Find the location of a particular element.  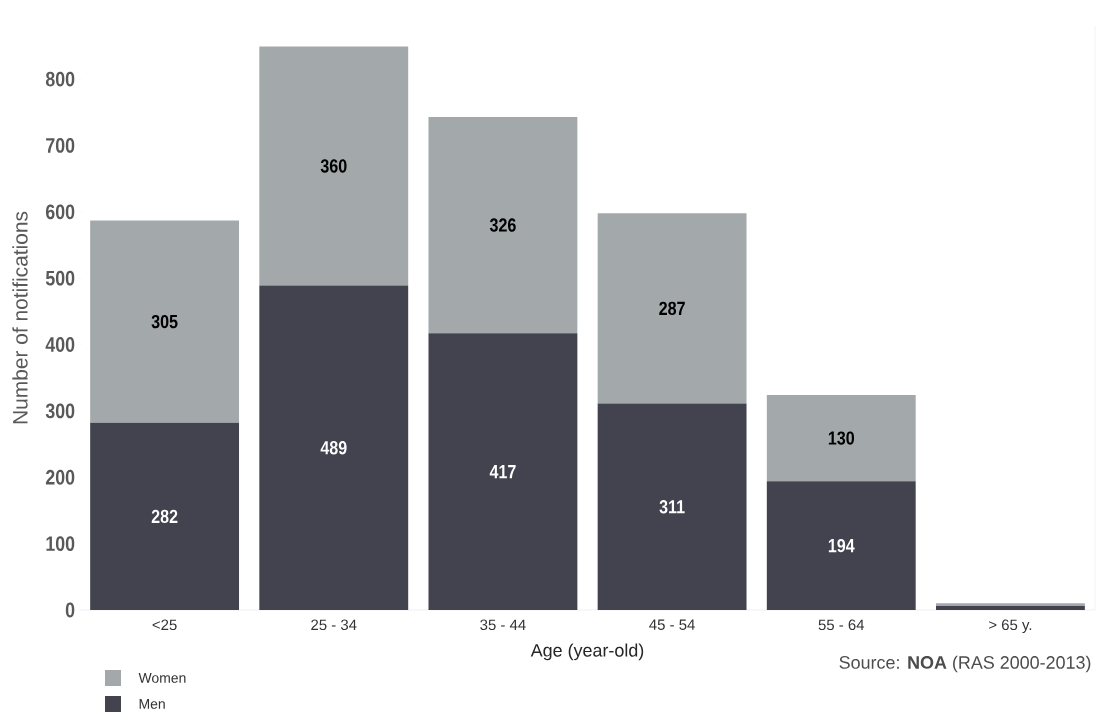

y-tick-label: 500 is located at coordinates (60, 278).